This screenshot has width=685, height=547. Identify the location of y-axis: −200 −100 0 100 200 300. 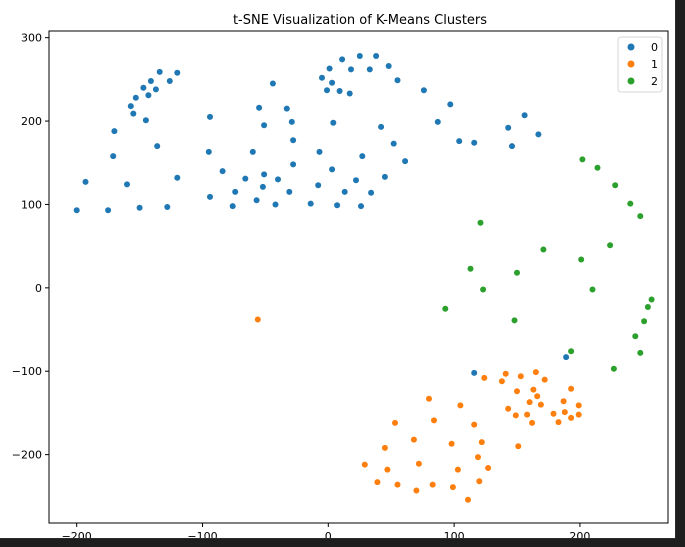
(30, 247).